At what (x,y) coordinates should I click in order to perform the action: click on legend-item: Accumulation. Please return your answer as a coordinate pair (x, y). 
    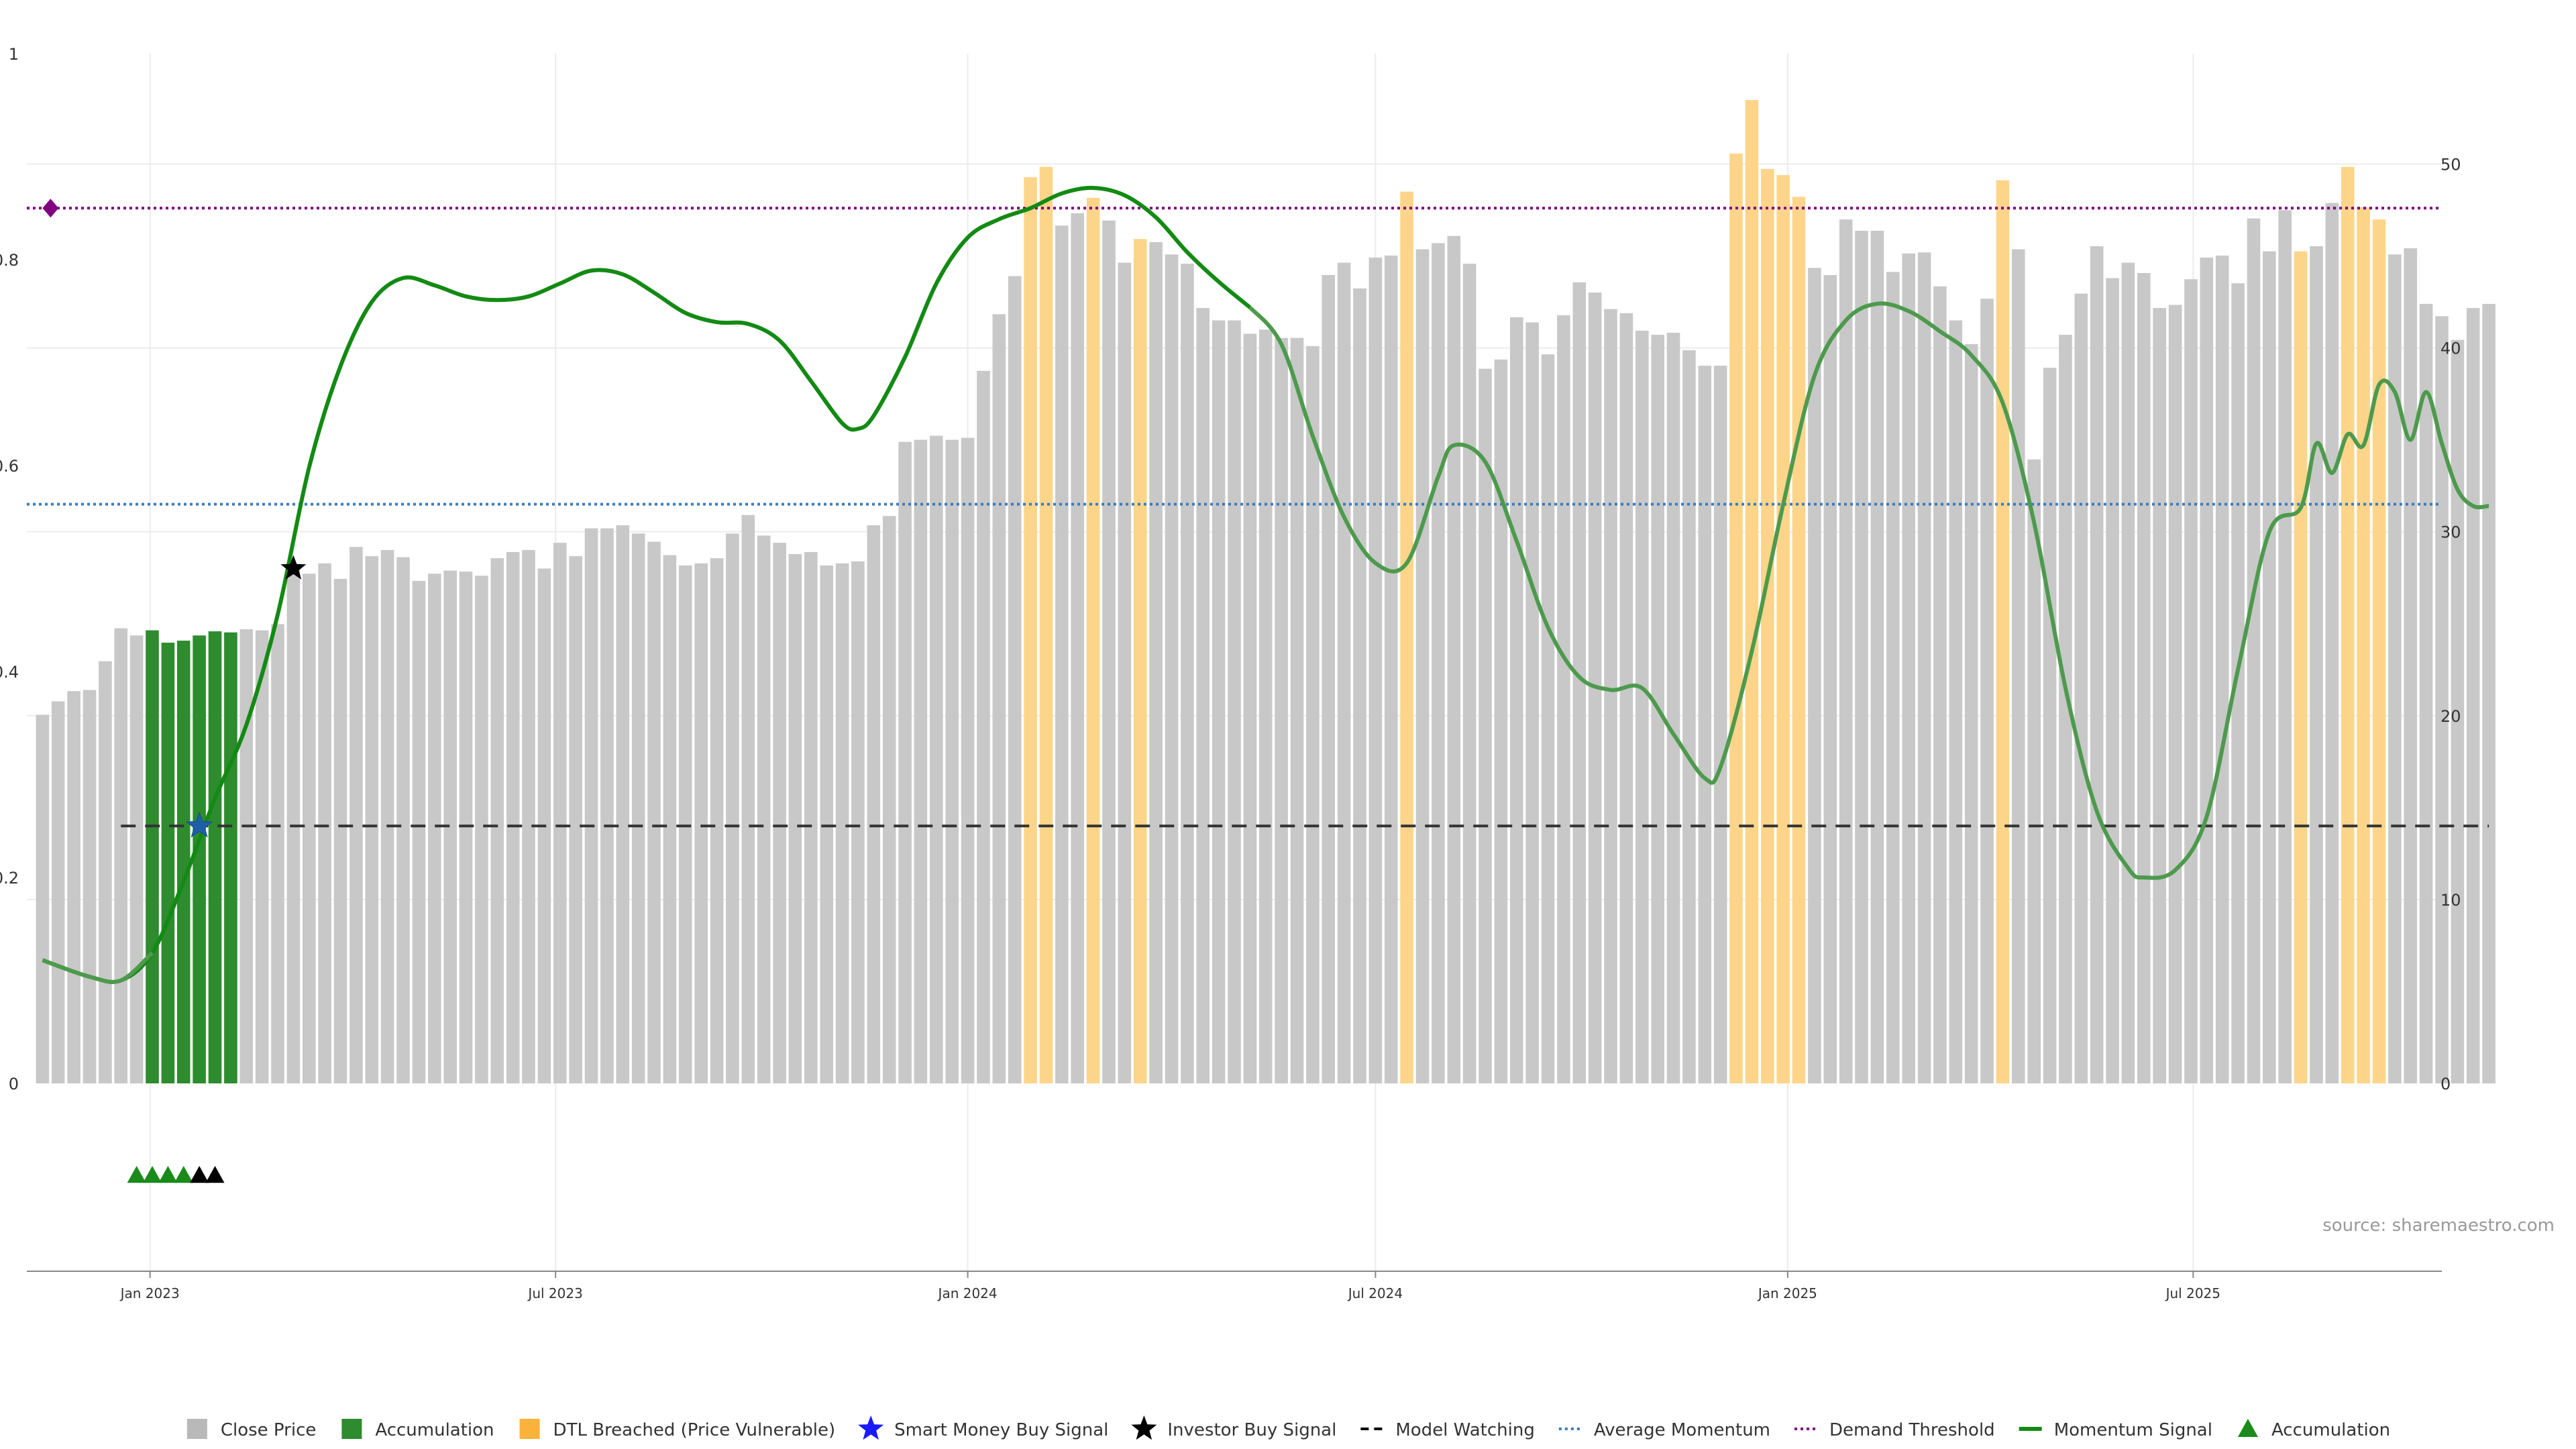
    Looking at the image, I should click on (417, 1429).